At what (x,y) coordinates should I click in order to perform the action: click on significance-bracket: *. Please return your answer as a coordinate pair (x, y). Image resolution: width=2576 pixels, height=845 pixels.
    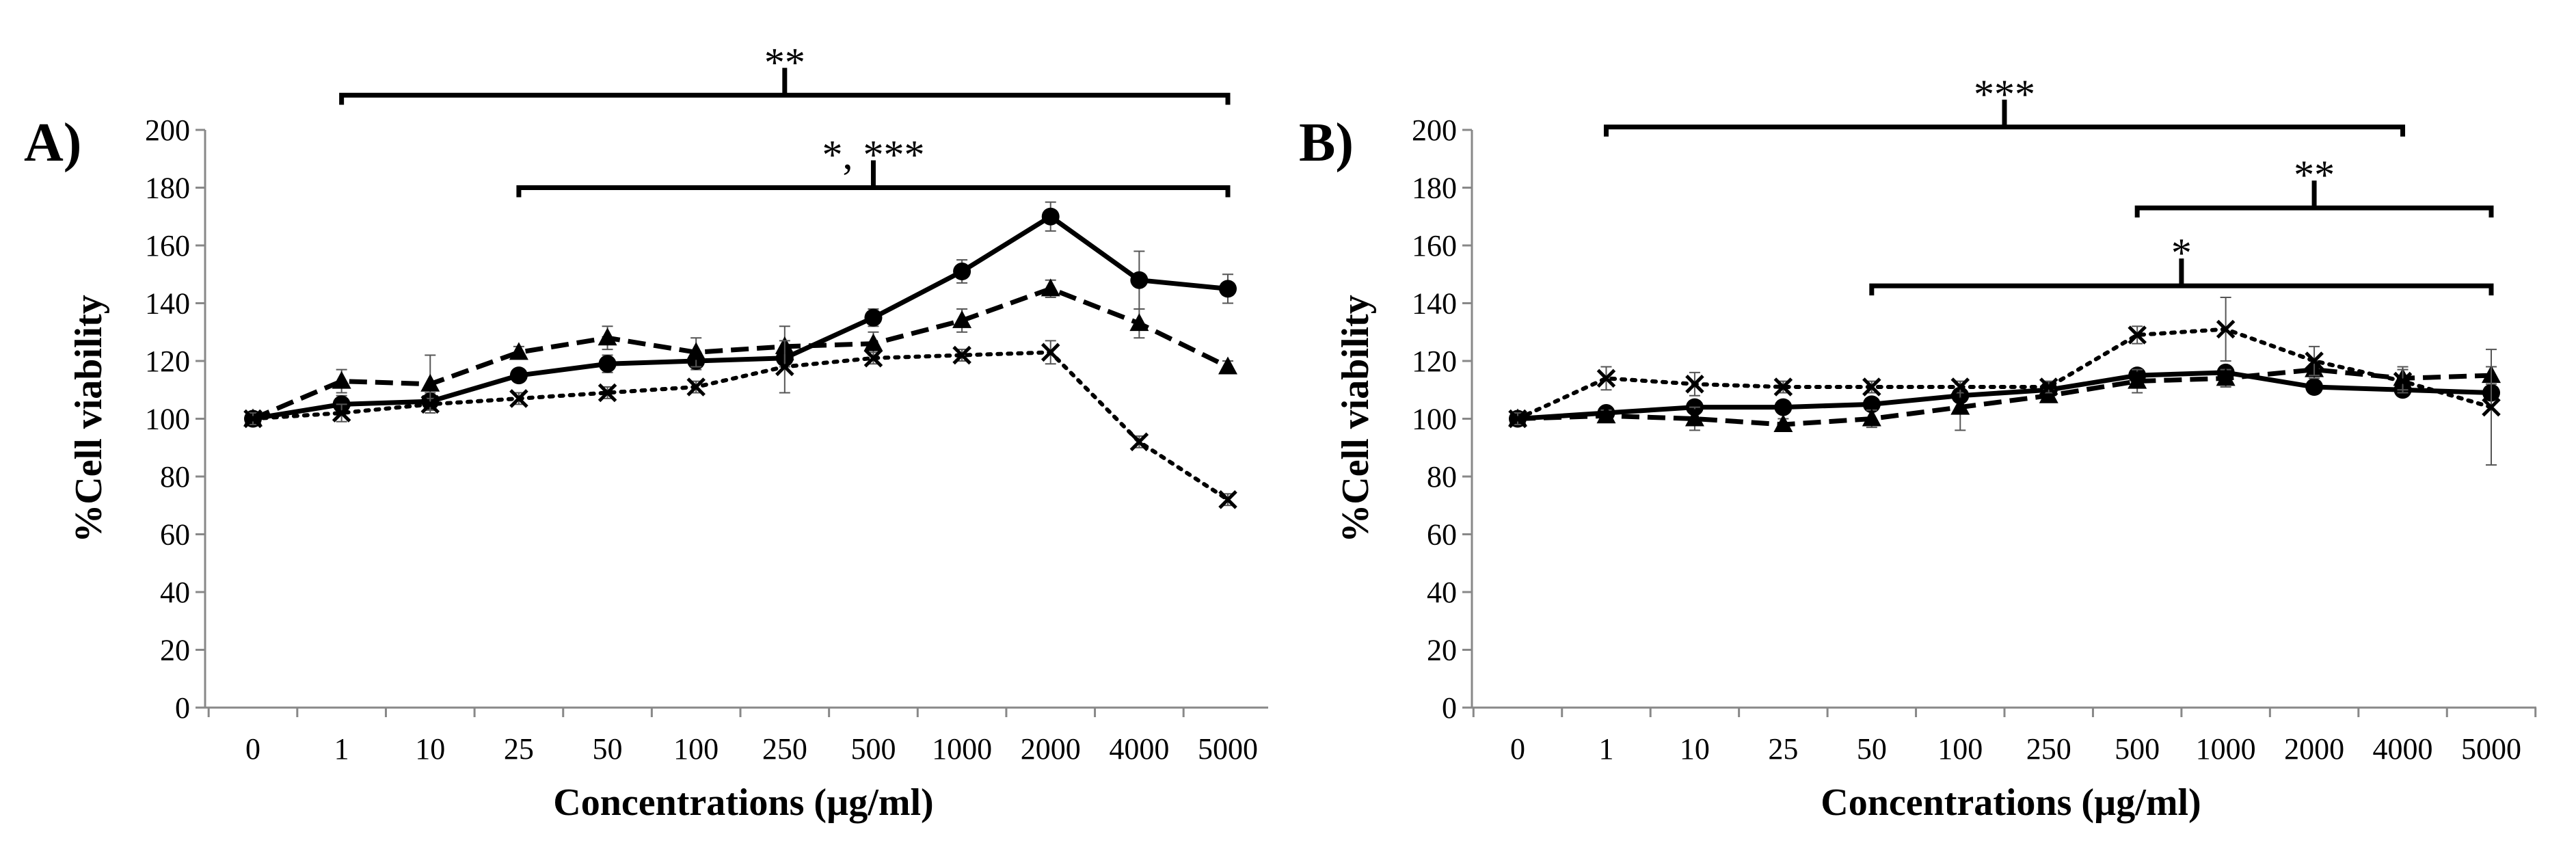
    Looking at the image, I should click on (2181, 263).